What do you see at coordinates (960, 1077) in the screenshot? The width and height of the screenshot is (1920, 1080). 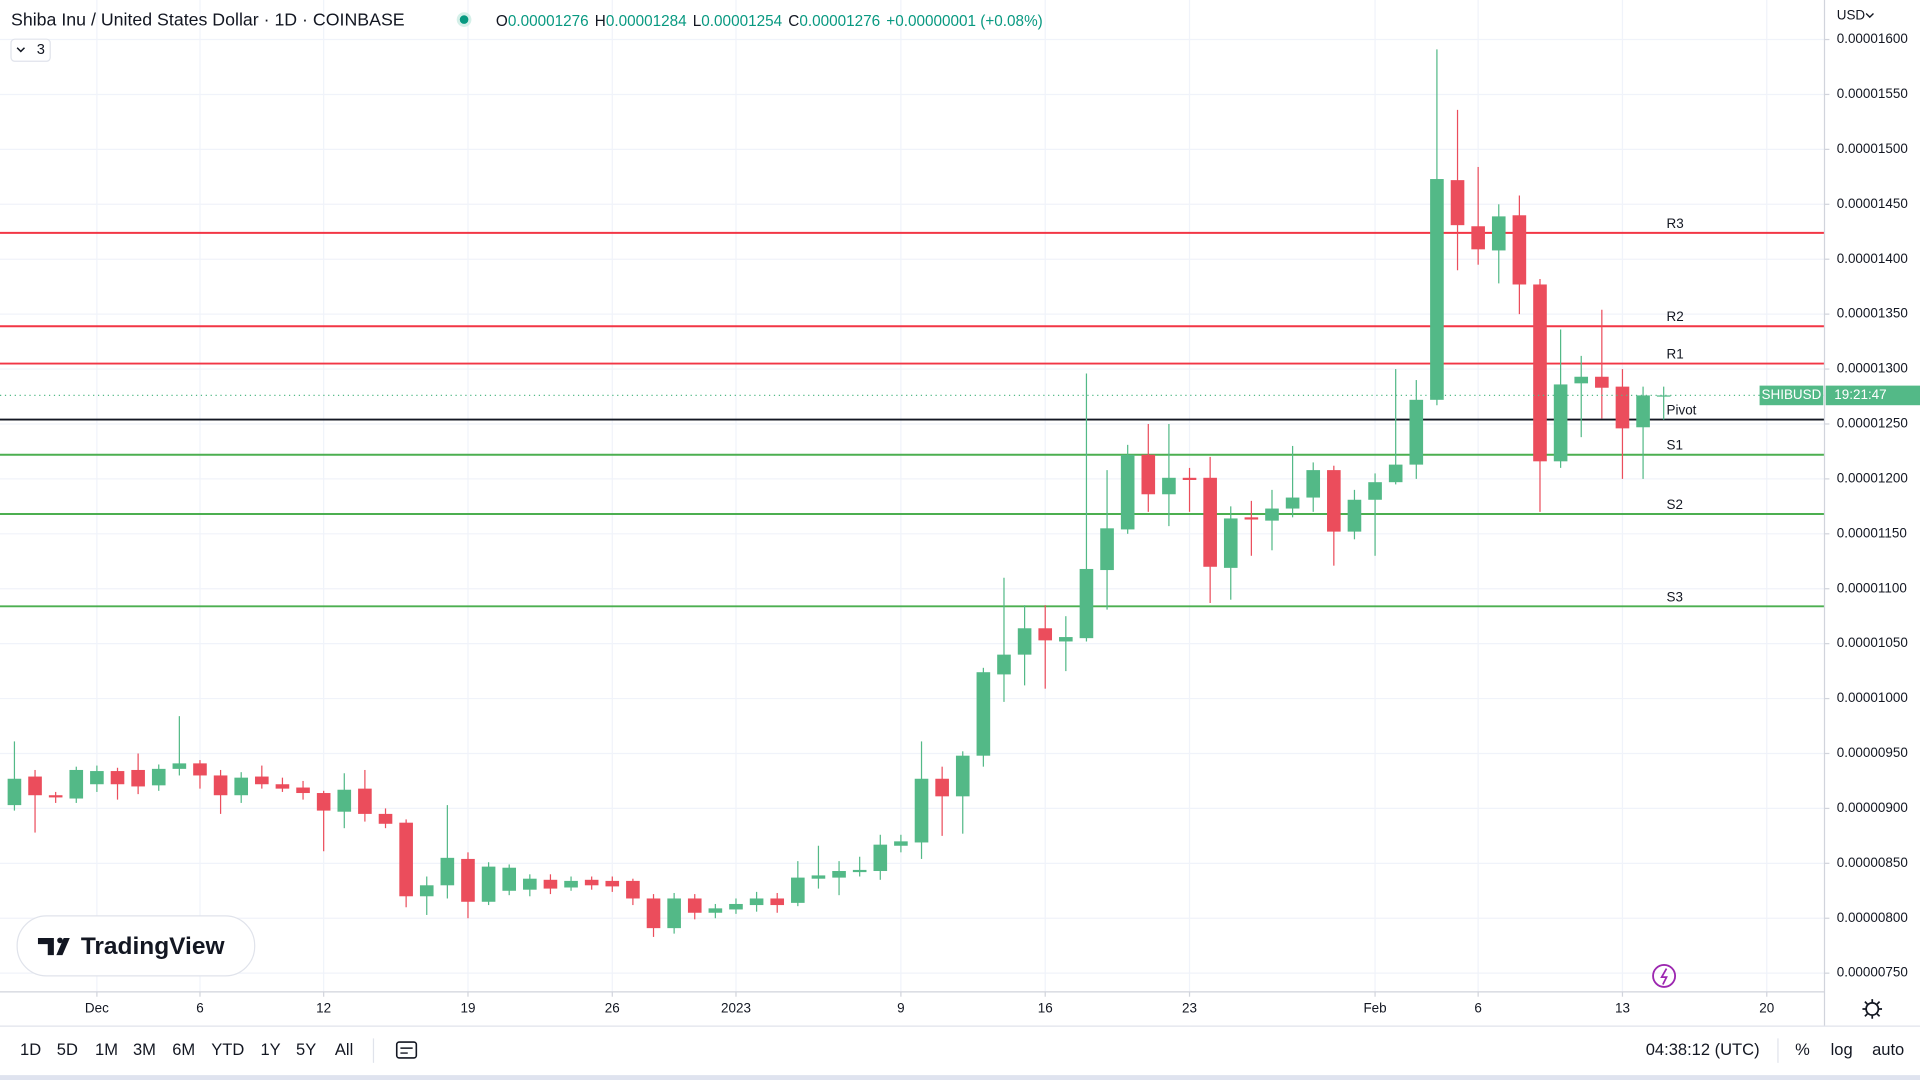 I see `bottom-edge` at bounding box center [960, 1077].